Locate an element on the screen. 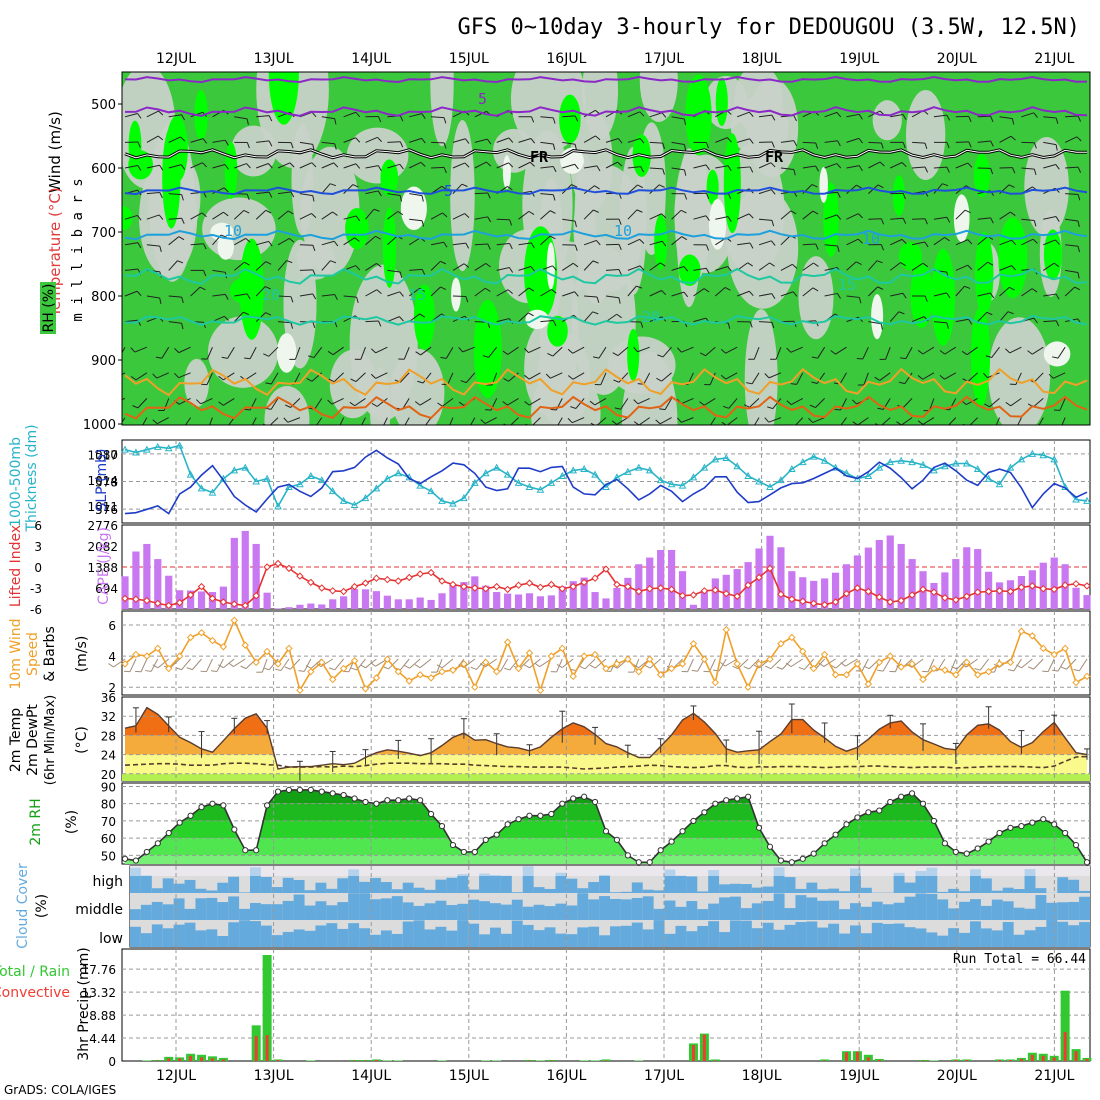  rh-tick-label: 90 is located at coordinates (108, 787).